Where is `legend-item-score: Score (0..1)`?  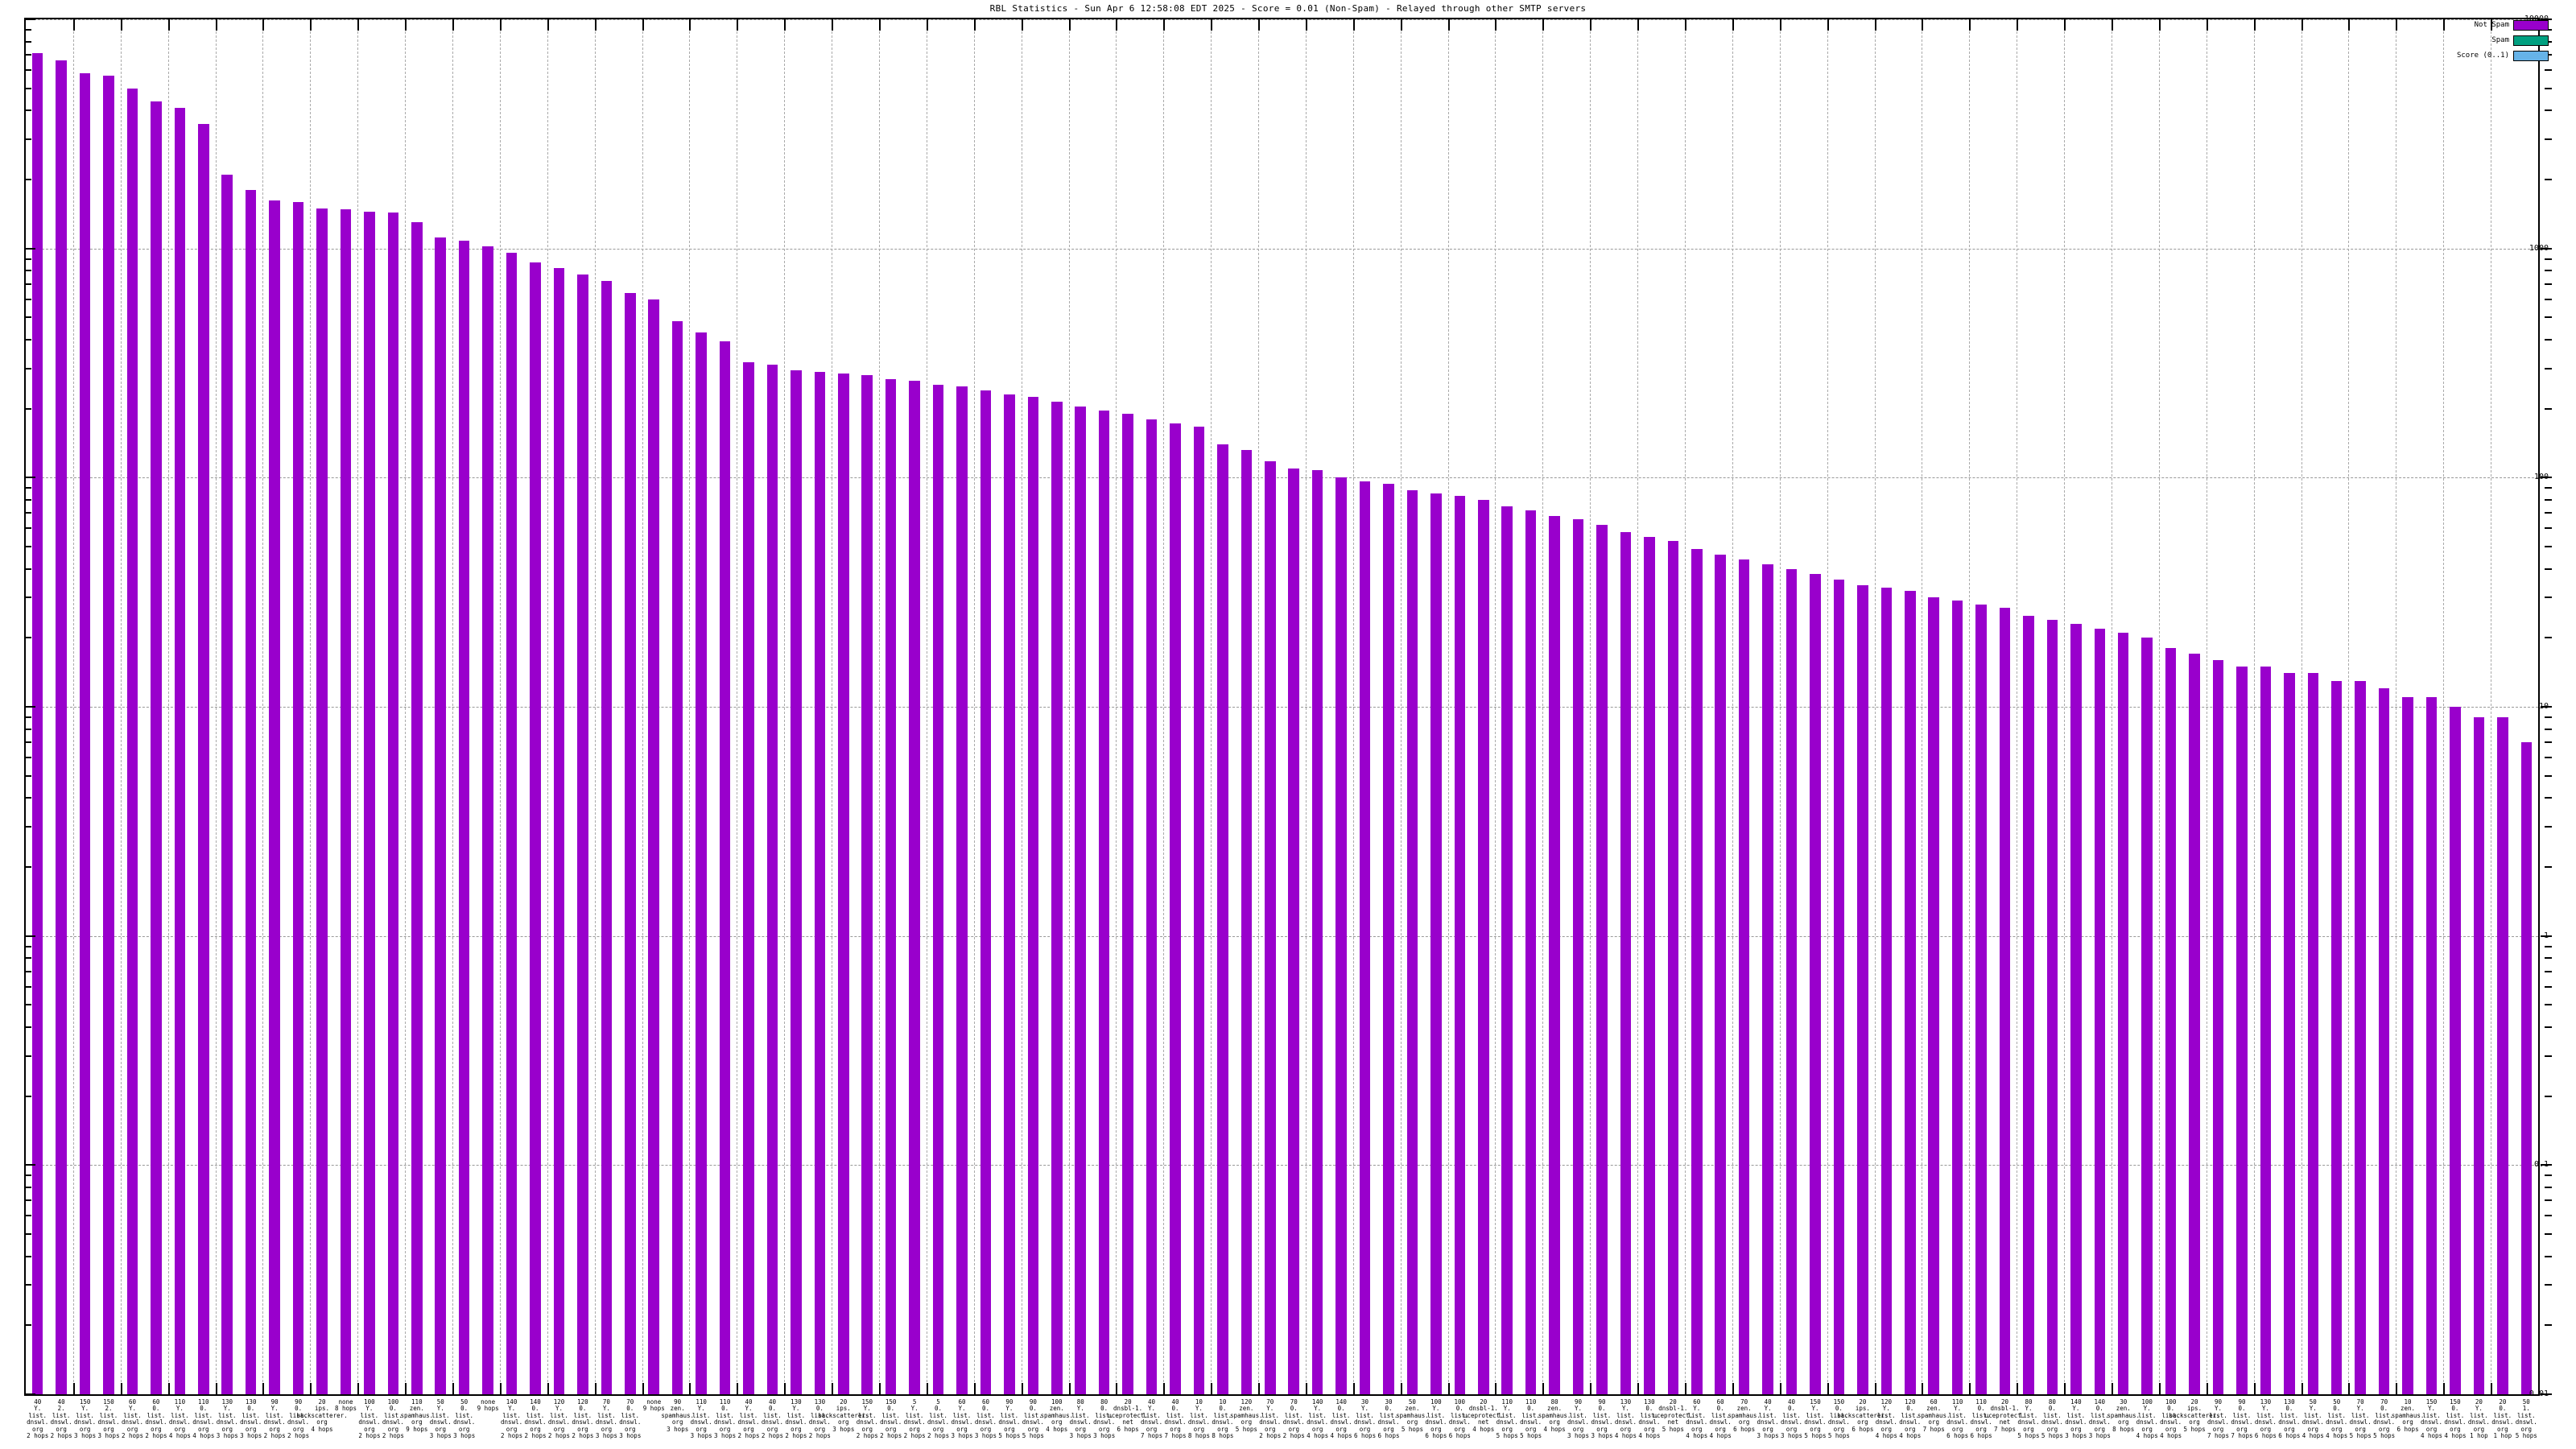 legend-item-score: Score (0..1) is located at coordinates (2497, 55).